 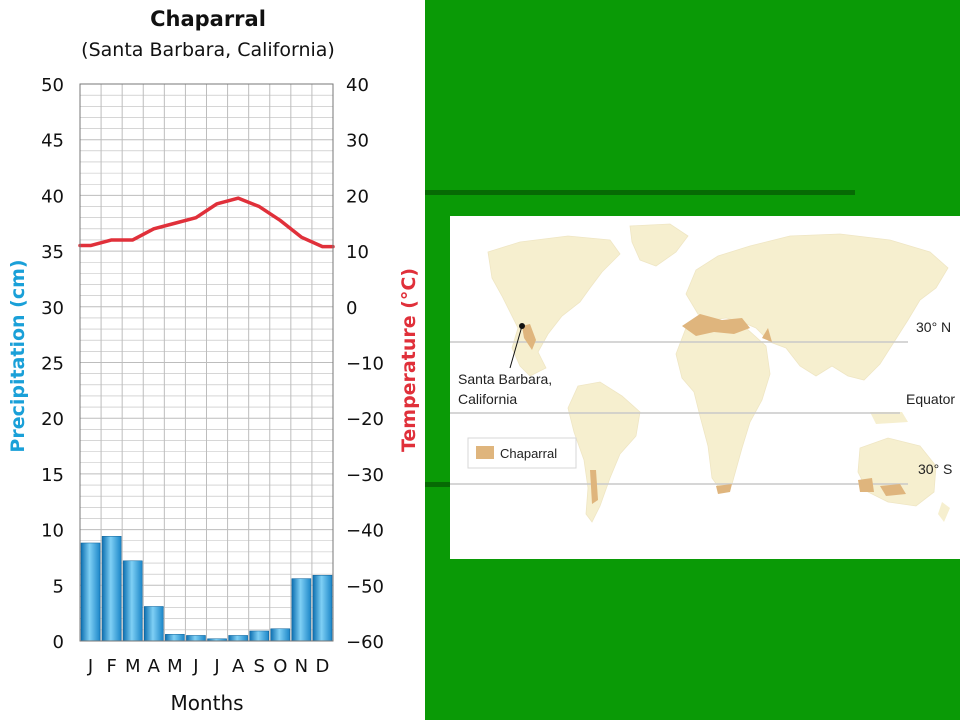 What do you see at coordinates (52, 475) in the screenshot?
I see `left-tick-label: 15` at bounding box center [52, 475].